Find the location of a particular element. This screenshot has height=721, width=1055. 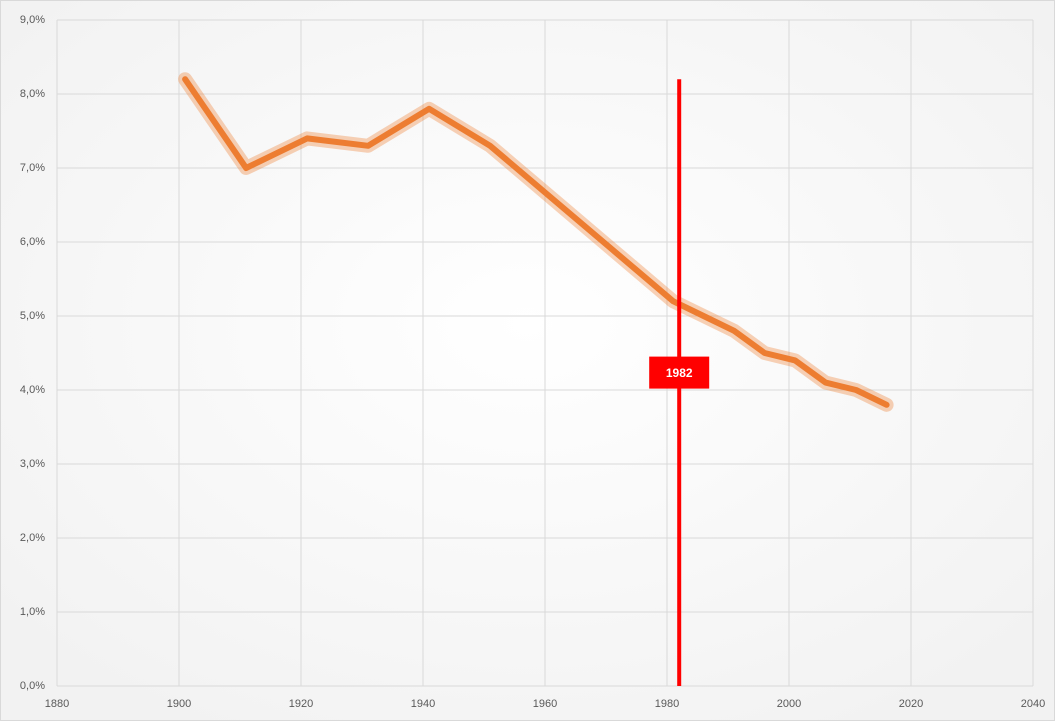

y-tick-label: 4,0% is located at coordinates (32, 390).